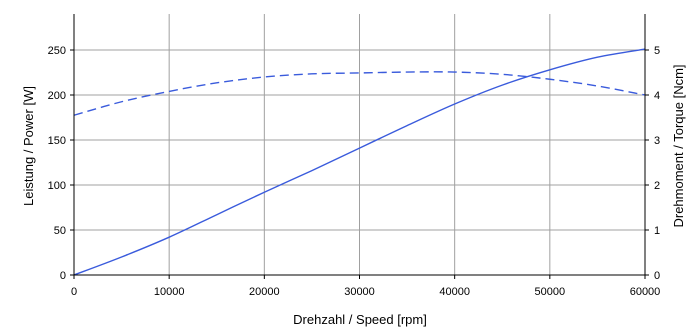 This screenshot has width=687, height=328. What do you see at coordinates (60, 231) in the screenshot?
I see `y-tick-label: 50` at bounding box center [60, 231].